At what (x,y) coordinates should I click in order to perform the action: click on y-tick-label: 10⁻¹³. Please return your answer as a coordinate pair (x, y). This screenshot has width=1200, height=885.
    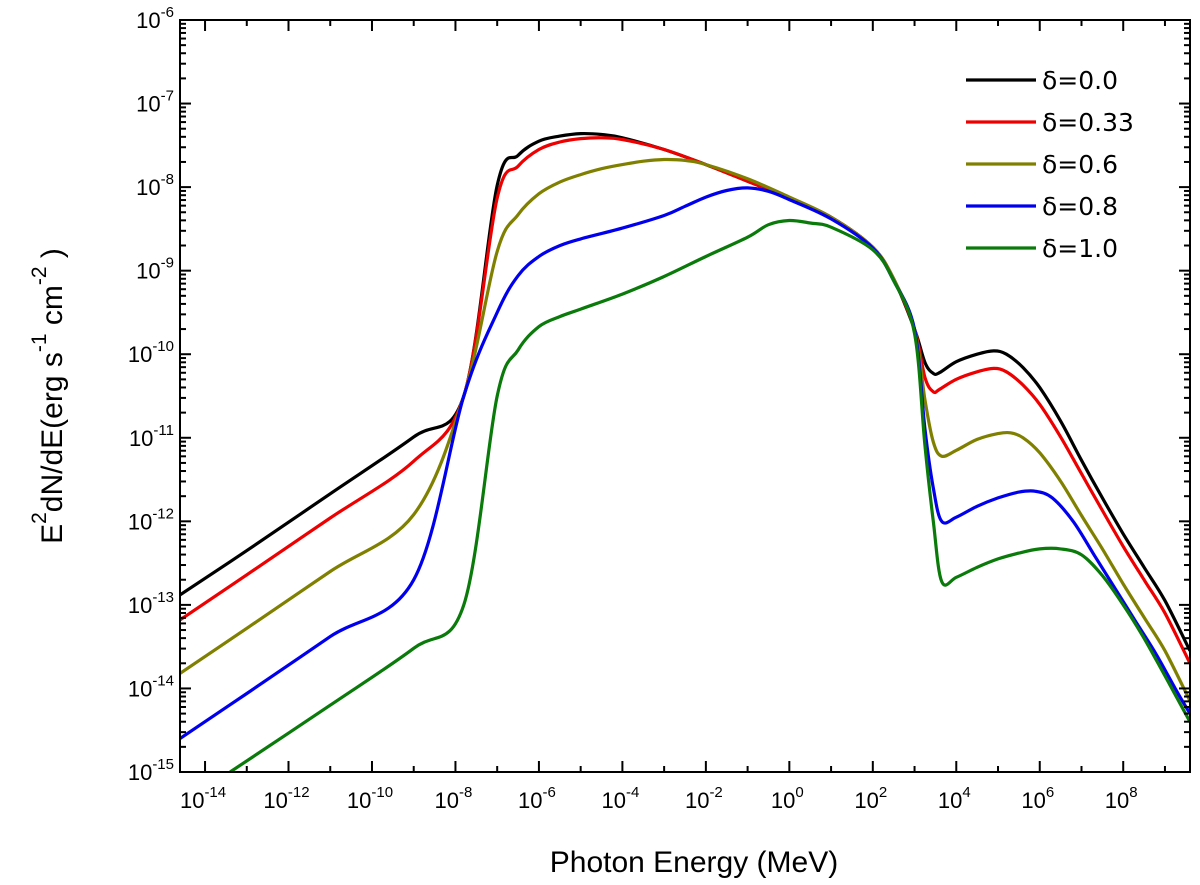
    Looking at the image, I should click on (151, 603).